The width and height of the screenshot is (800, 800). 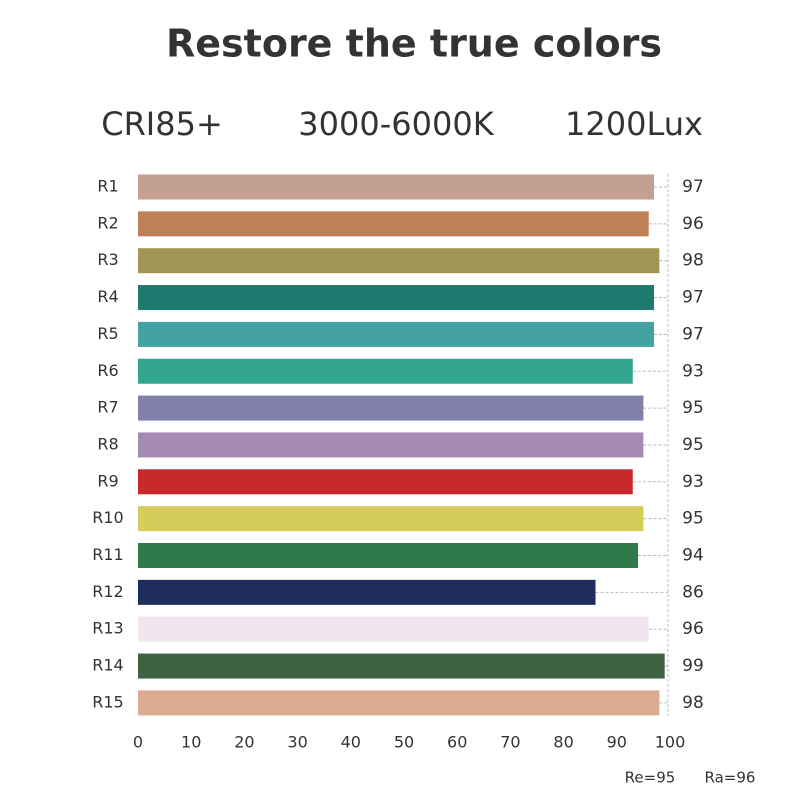 What do you see at coordinates (650, 778) in the screenshot?
I see `annotation: Re=95` at bounding box center [650, 778].